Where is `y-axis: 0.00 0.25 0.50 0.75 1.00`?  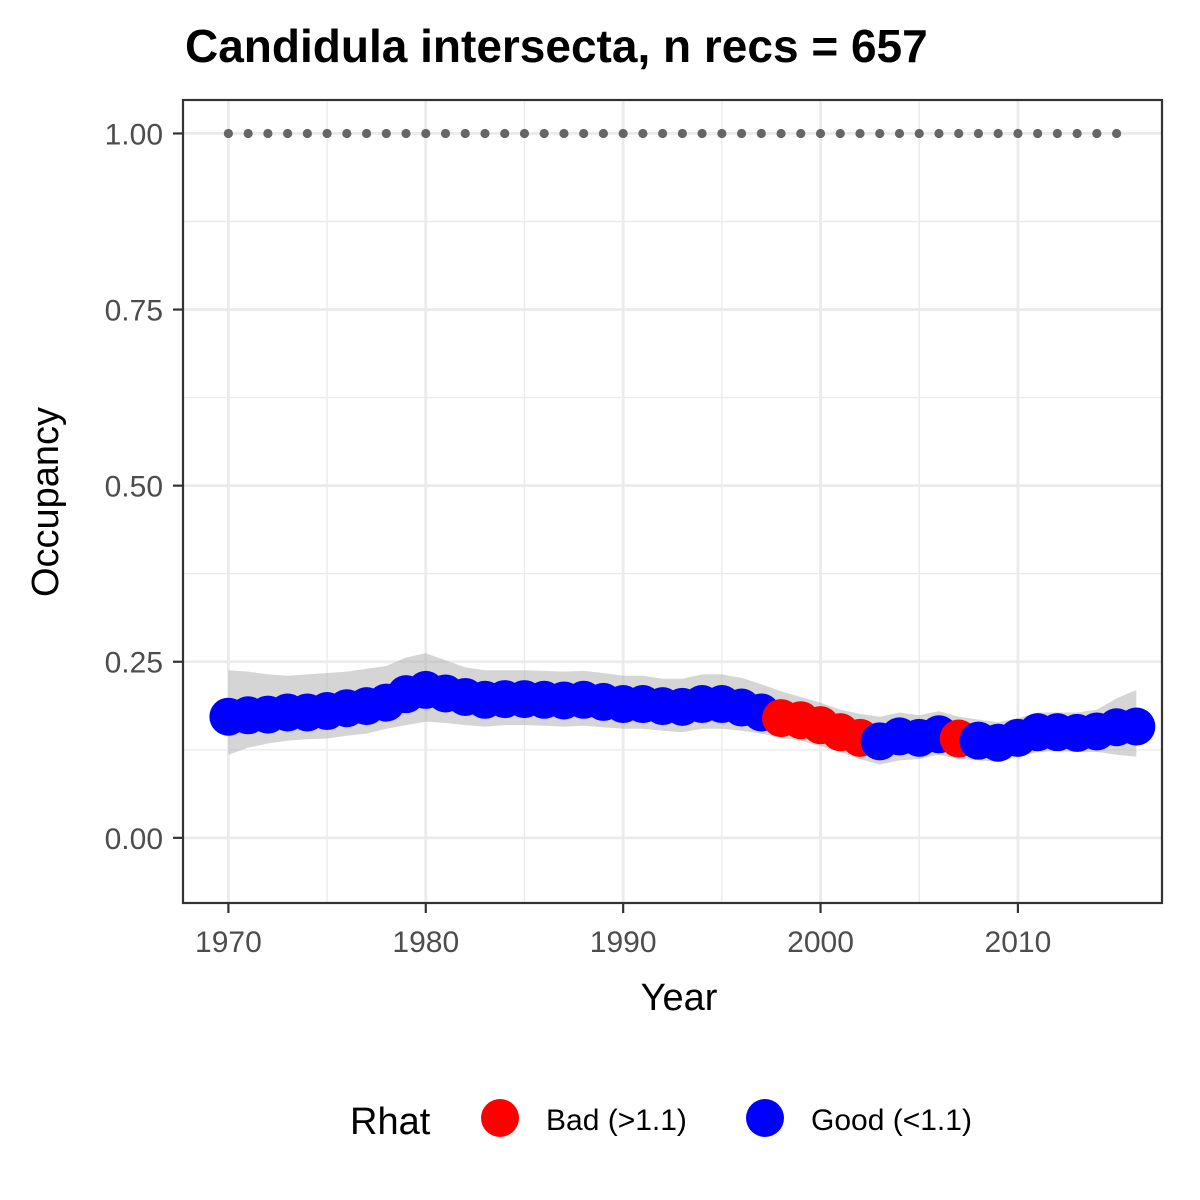 y-axis: 0.00 0.25 0.50 0.75 1.00 is located at coordinates (144, 487).